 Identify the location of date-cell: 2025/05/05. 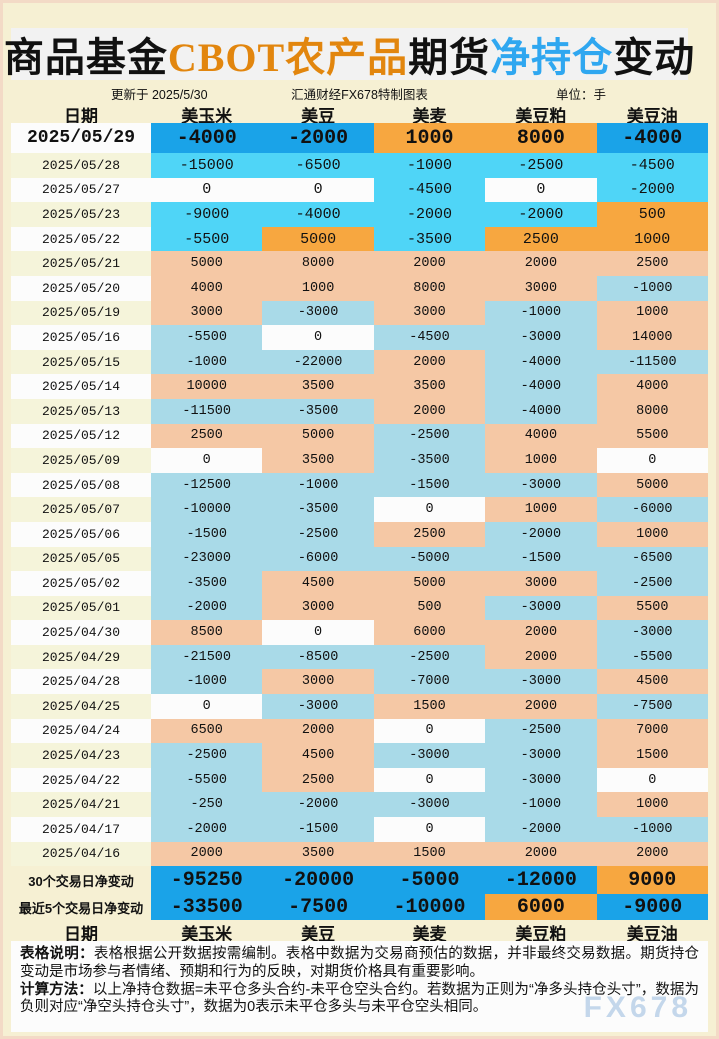
(81, 559).